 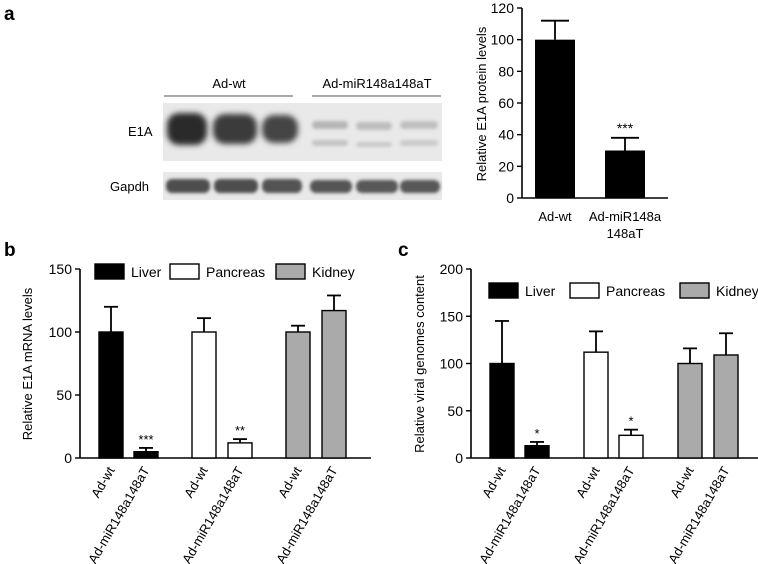 What do you see at coordinates (10, 250) in the screenshot?
I see `panel-label-b: b` at bounding box center [10, 250].